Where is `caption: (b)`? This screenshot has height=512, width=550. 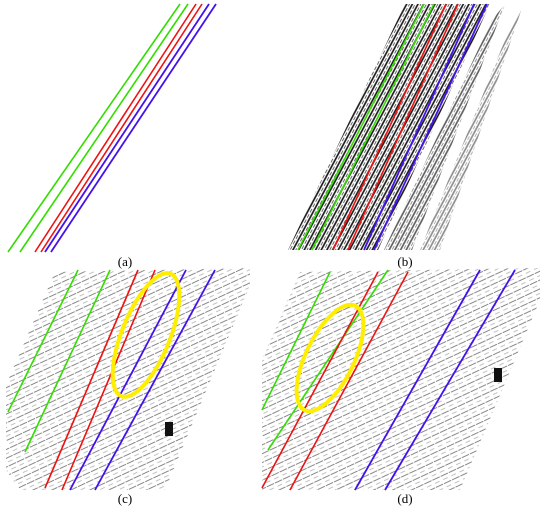 caption: (b) is located at coordinates (404, 261).